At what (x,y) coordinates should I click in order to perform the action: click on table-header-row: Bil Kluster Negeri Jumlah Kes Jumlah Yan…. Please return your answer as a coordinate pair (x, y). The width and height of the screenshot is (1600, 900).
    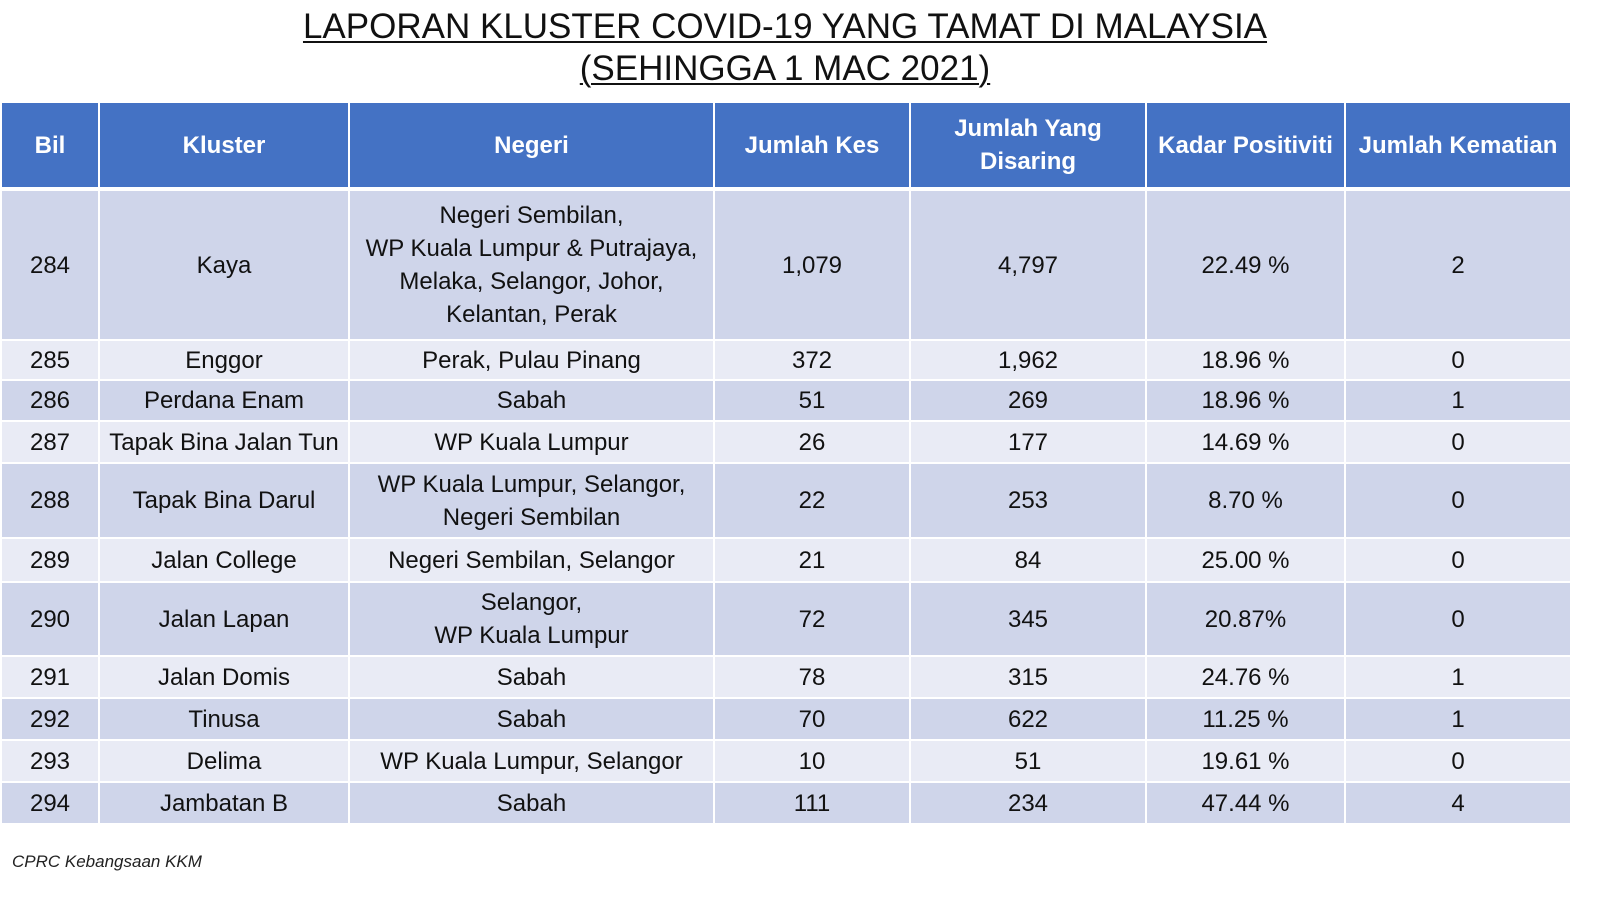
    Looking at the image, I should click on (786, 146).